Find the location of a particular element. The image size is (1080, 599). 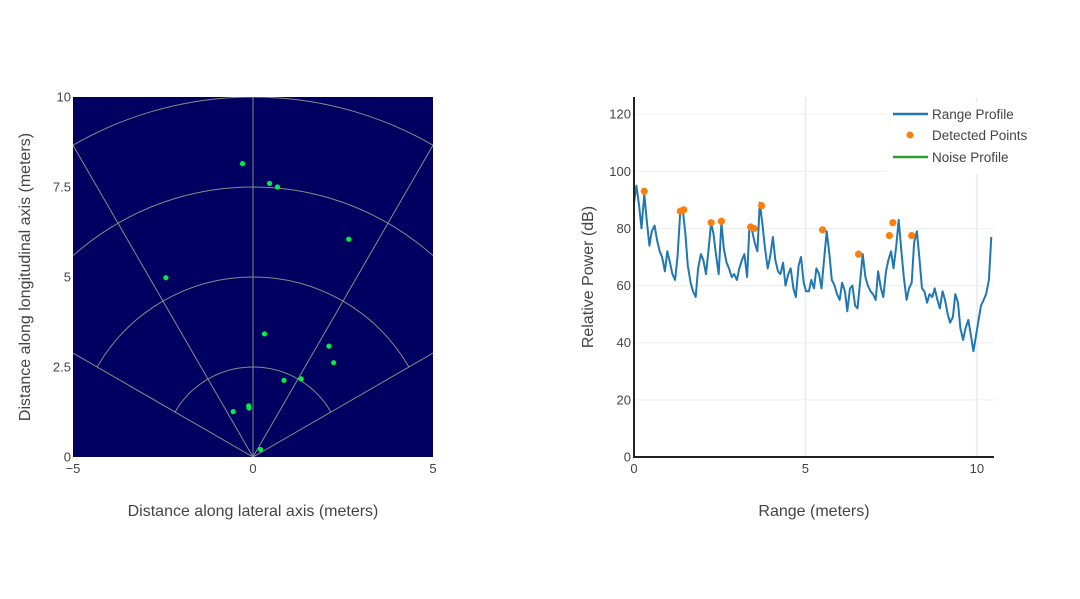

legend-item-noise-profile: Noise Profile is located at coordinates (951, 157).